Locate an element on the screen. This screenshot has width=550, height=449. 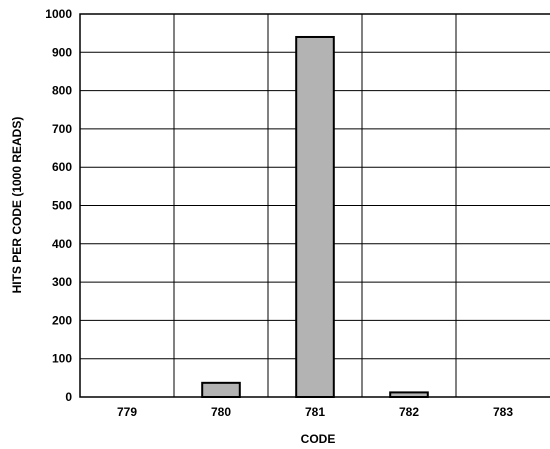
y-tick-label: 100 is located at coordinates (62, 359).